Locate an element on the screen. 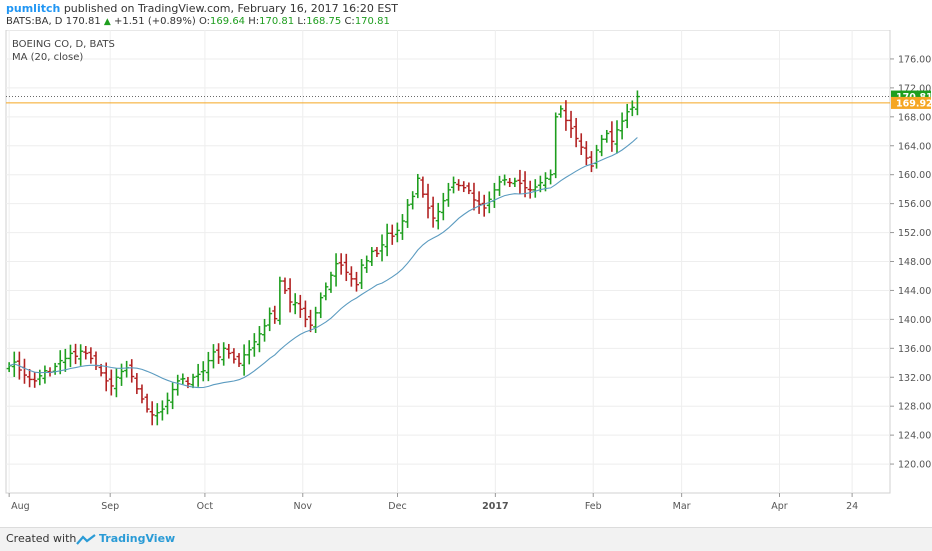 This screenshot has width=932, height=551. x-tick-label: Nov is located at coordinates (302, 506).